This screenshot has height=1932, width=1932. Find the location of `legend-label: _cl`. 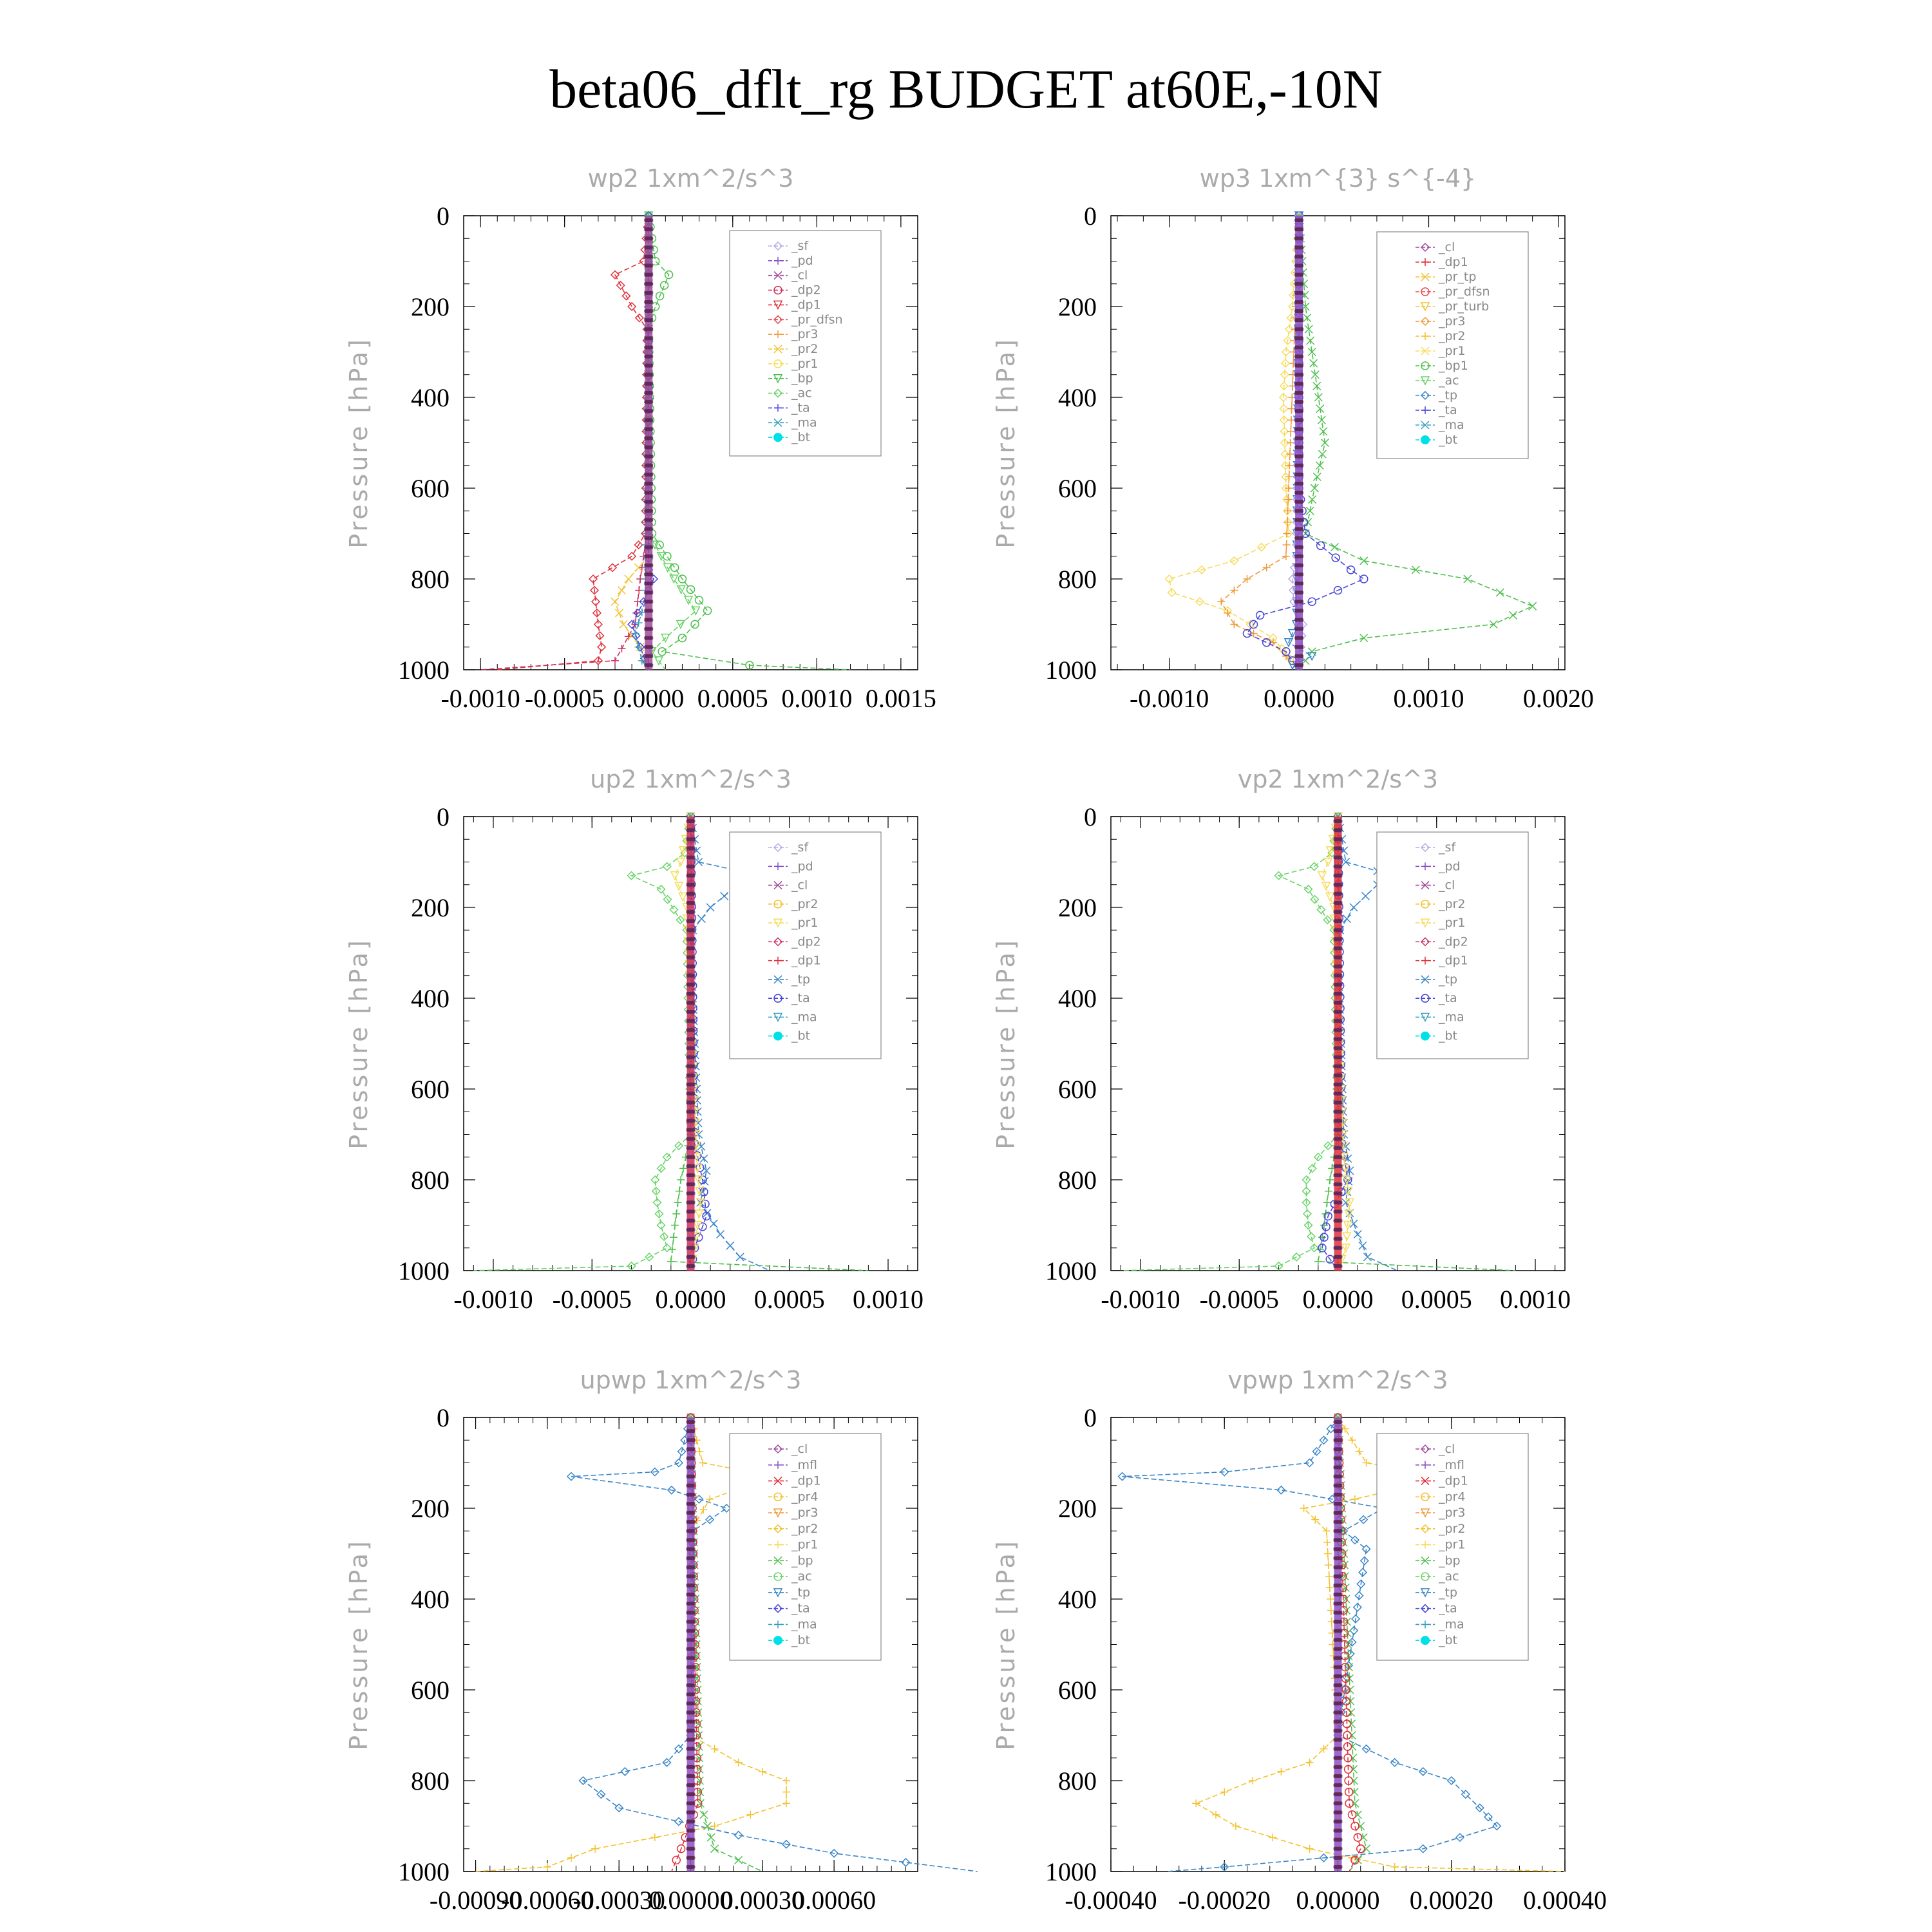

legend-label: _cl is located at coordinates (1446, 247).